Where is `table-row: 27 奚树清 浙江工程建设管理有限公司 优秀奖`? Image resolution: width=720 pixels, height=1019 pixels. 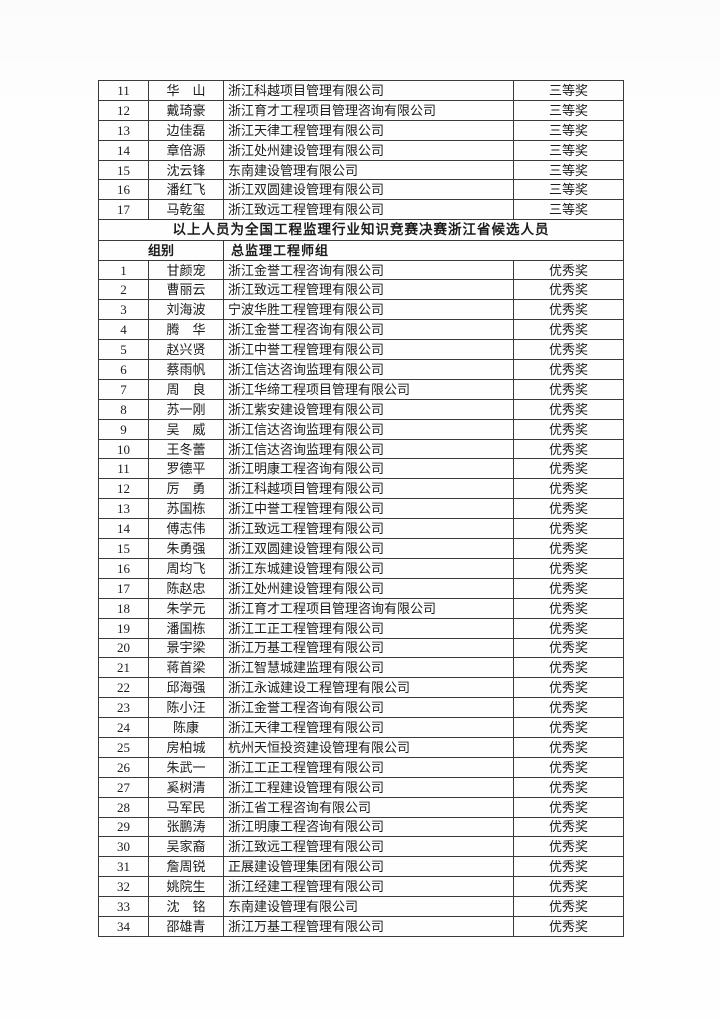 table-row: 27 奚树清 浙江工程建设管理有限公司 优秀奖 is located at coordinates (361, 787).